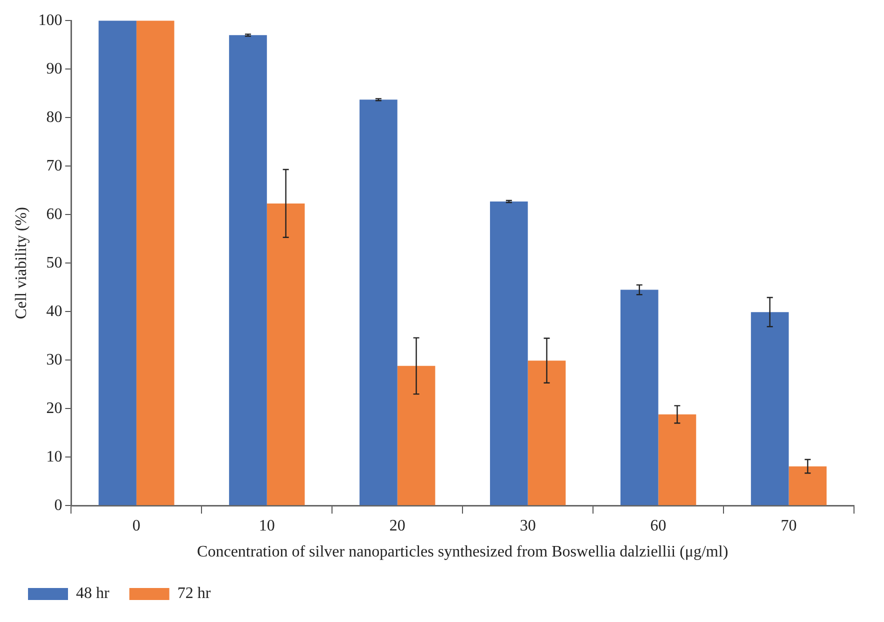 The height and width of the screenshot is (622, 884). Describe the element at coordinates (658, 525) in the screenshot. I see `x-tick-label: 60` at that location.